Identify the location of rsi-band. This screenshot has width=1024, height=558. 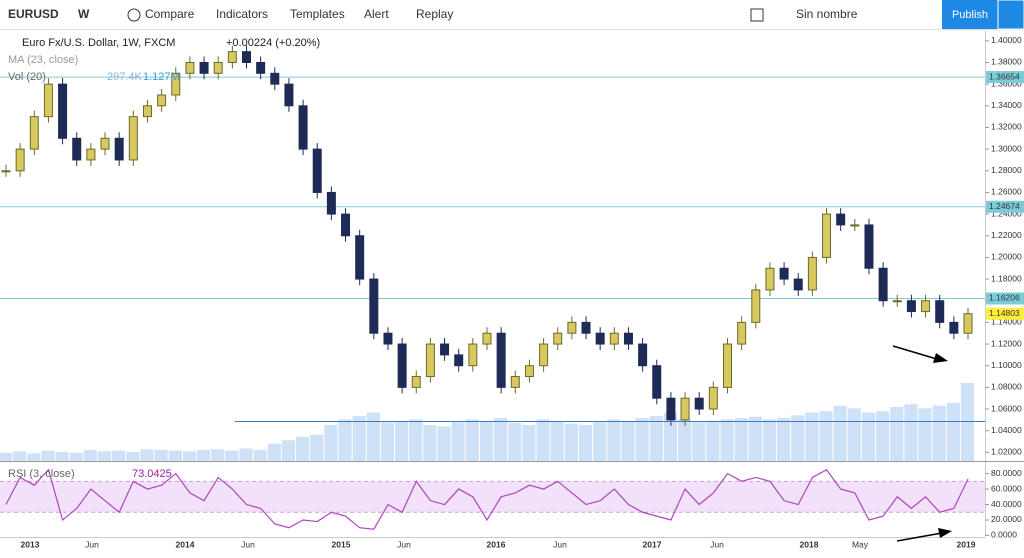
(492, 497).